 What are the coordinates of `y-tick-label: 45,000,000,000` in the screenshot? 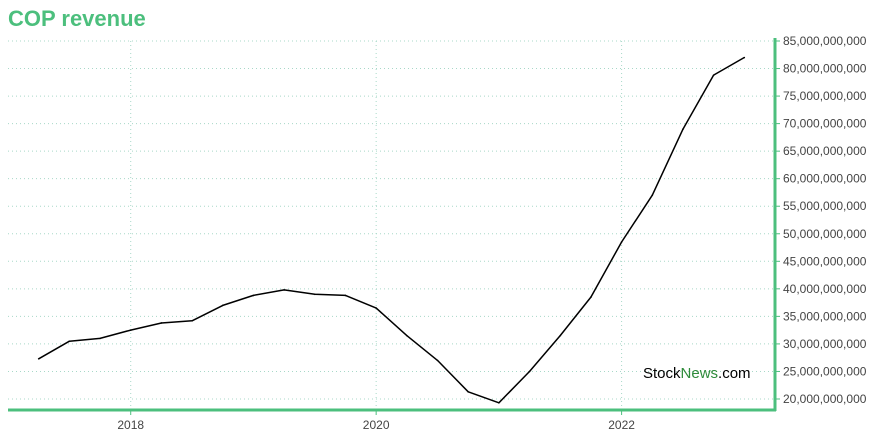 It's located at (825, 261).